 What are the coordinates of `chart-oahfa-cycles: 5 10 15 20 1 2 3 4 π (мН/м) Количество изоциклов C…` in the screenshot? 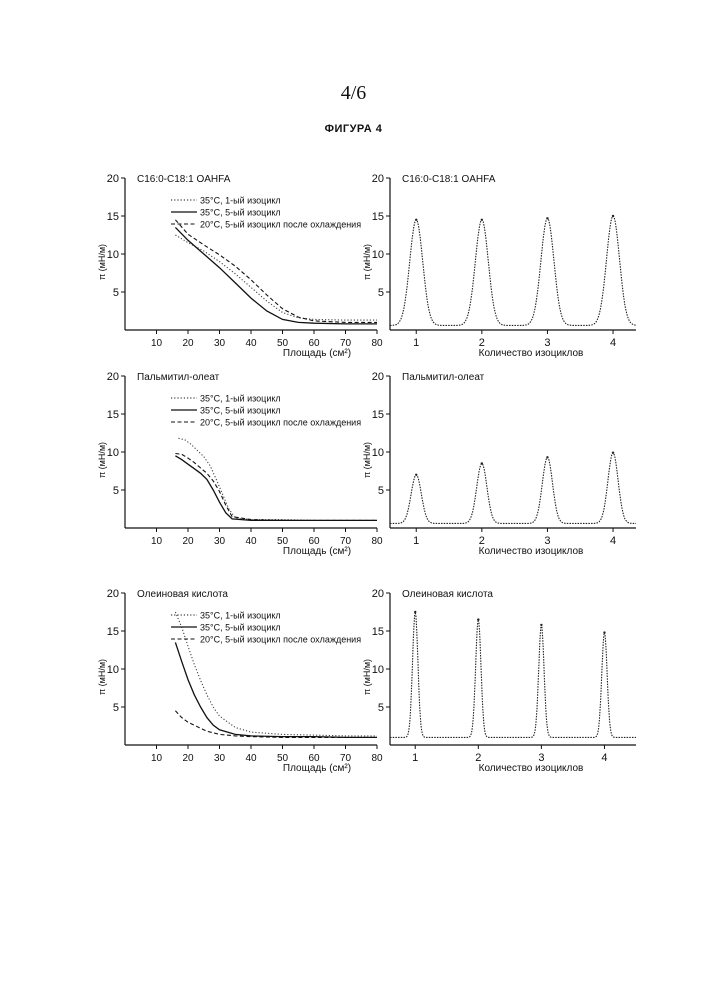 It's located at (499, 266).